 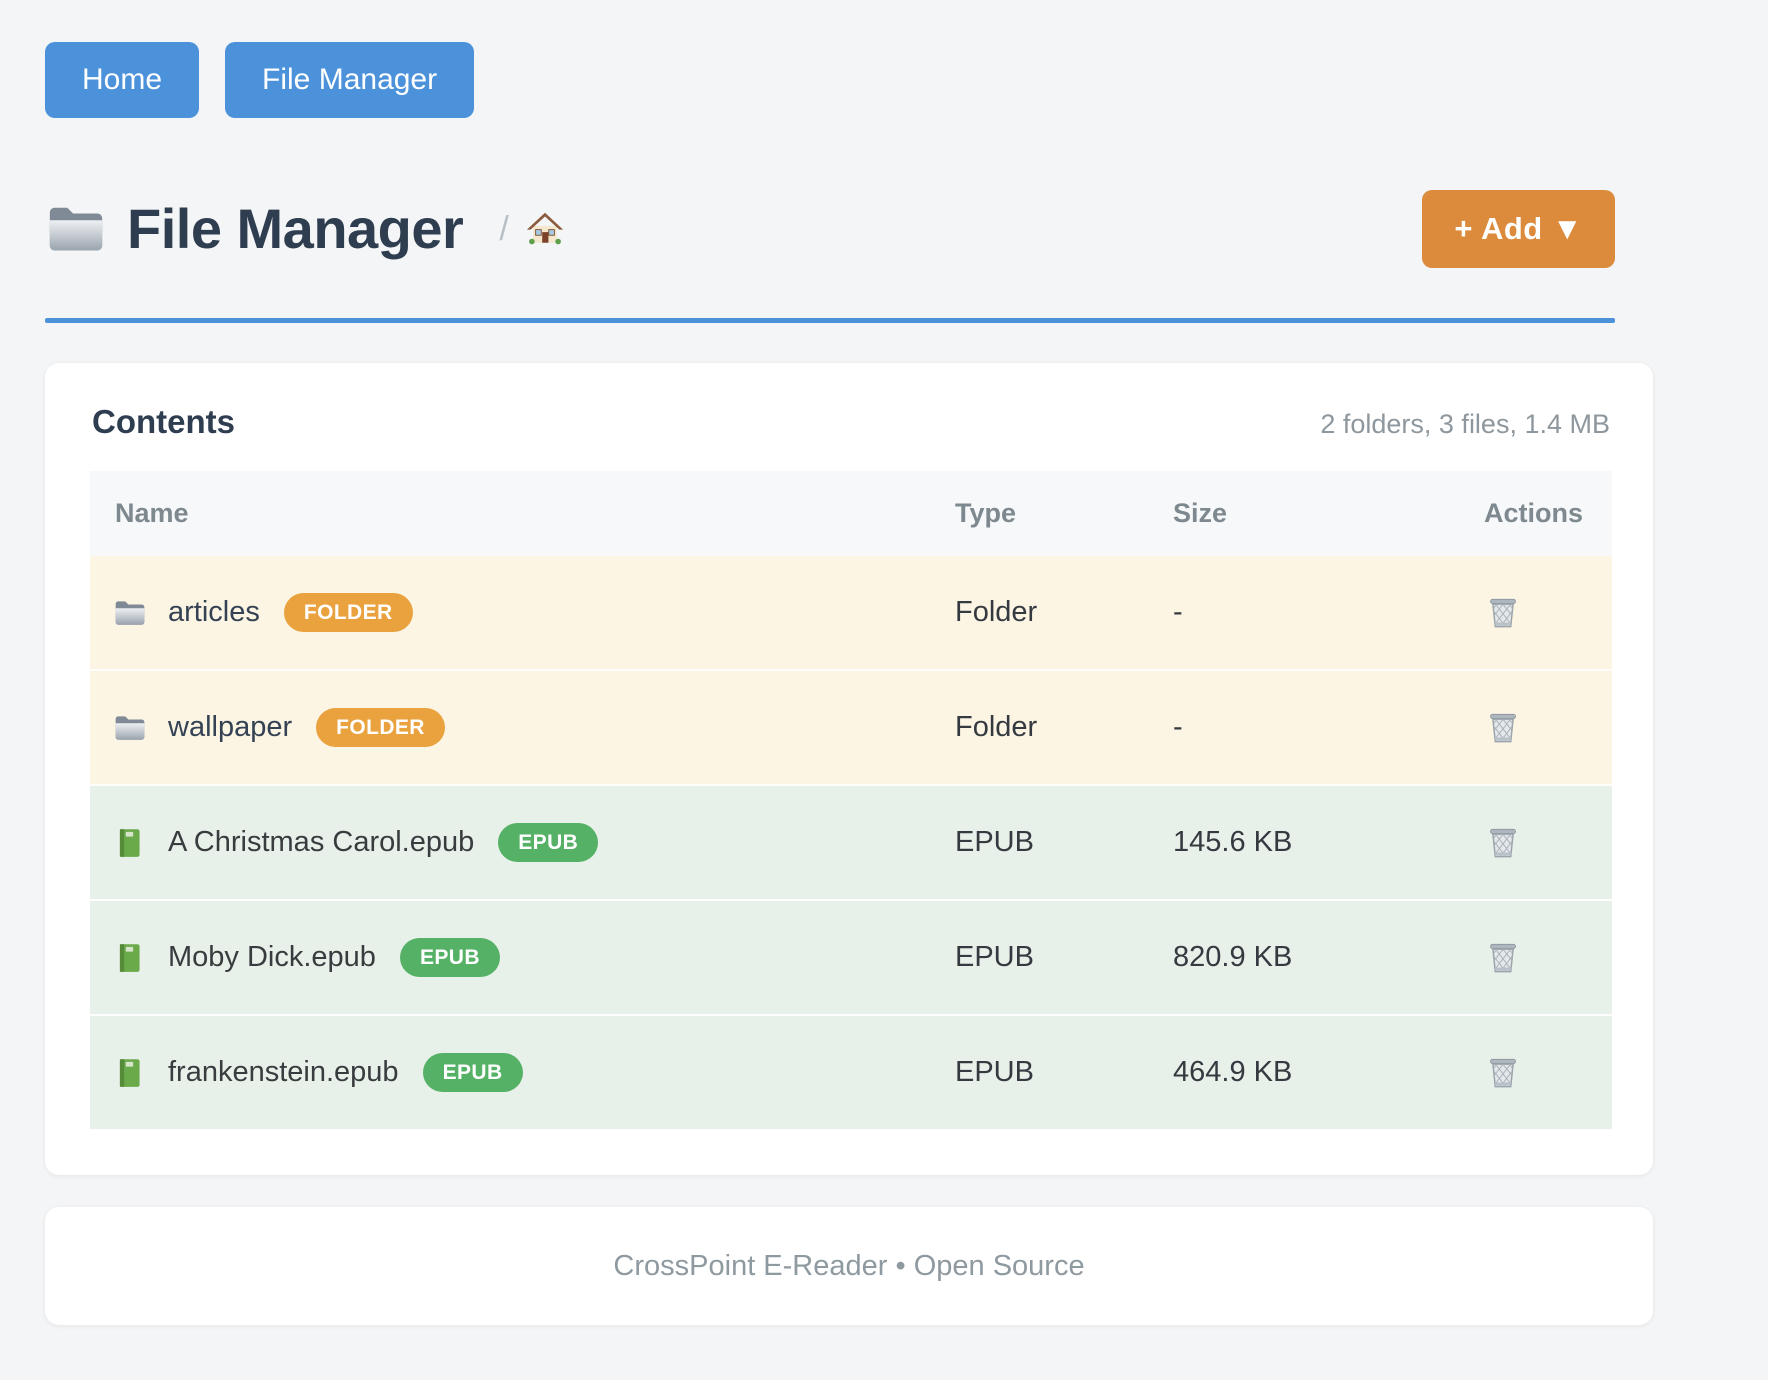 I want to click on column-header-actions: Actions, so click(x=1508, y=513).